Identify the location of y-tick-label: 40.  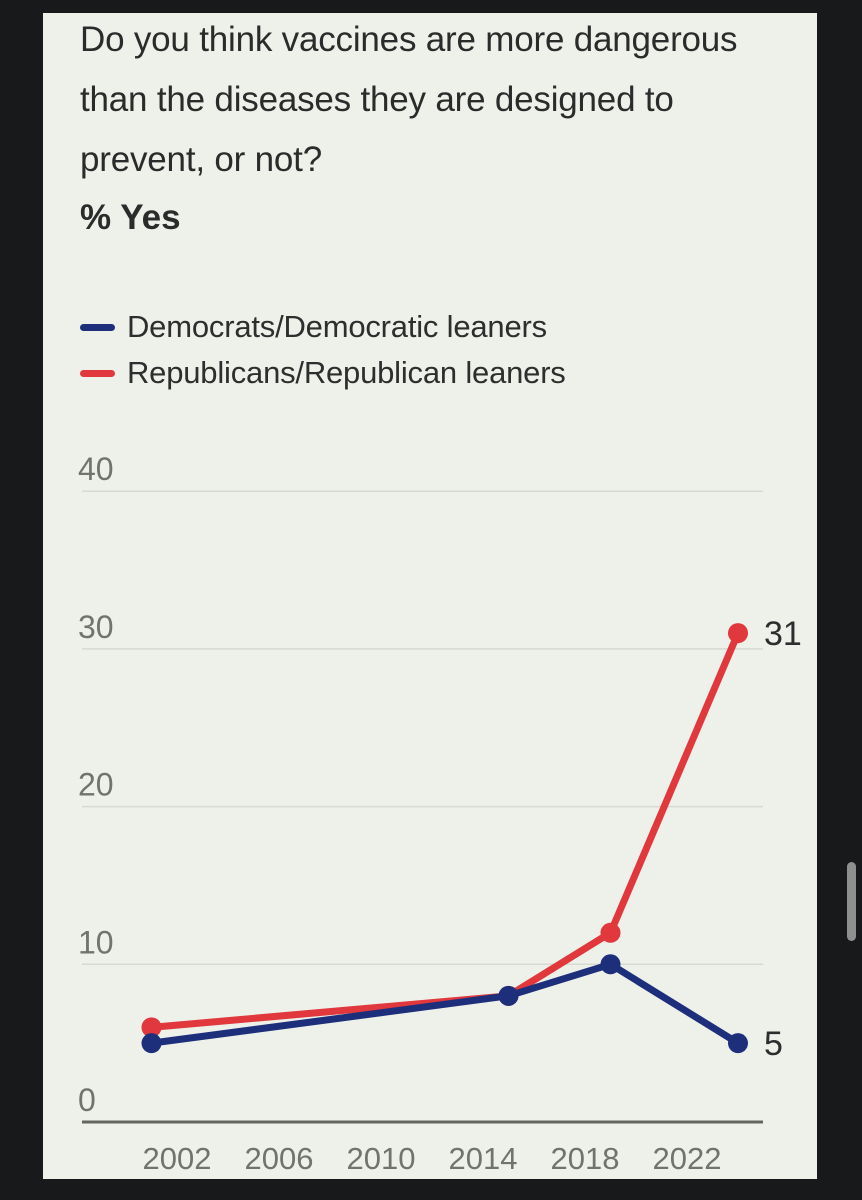
(96, 469).